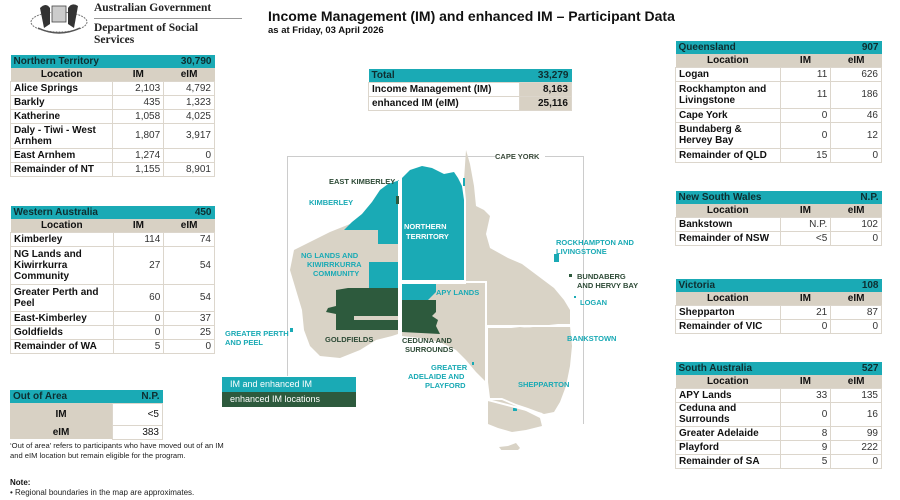 The width and height of the screenshot is (900, 500). Describe the element at coordinates (856, 94) in the screenshot. I see `eim-cell: 186` at that location.